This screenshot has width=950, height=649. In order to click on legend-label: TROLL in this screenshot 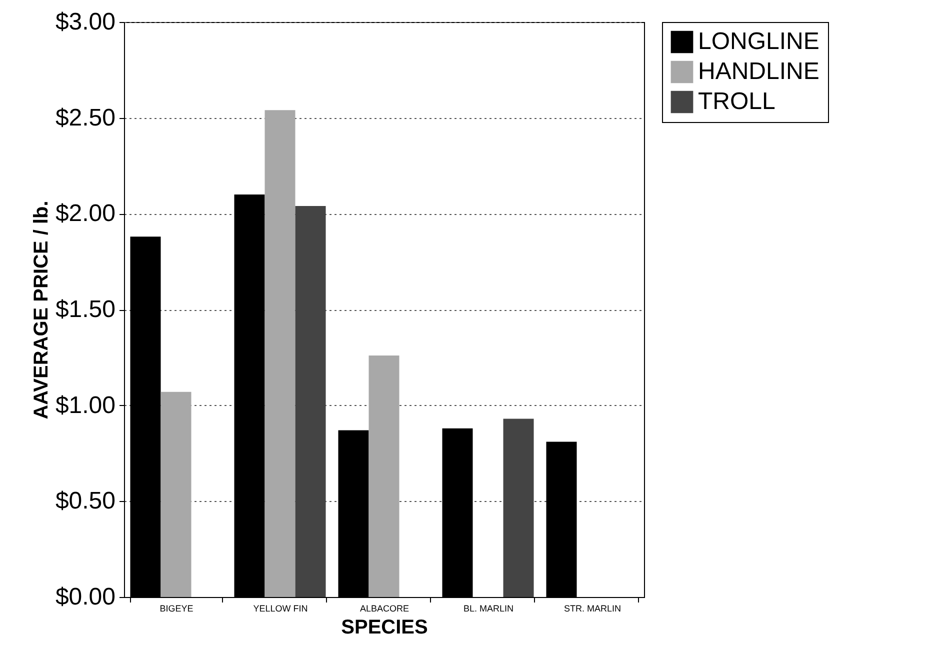, I will do `click(737, 101)`.